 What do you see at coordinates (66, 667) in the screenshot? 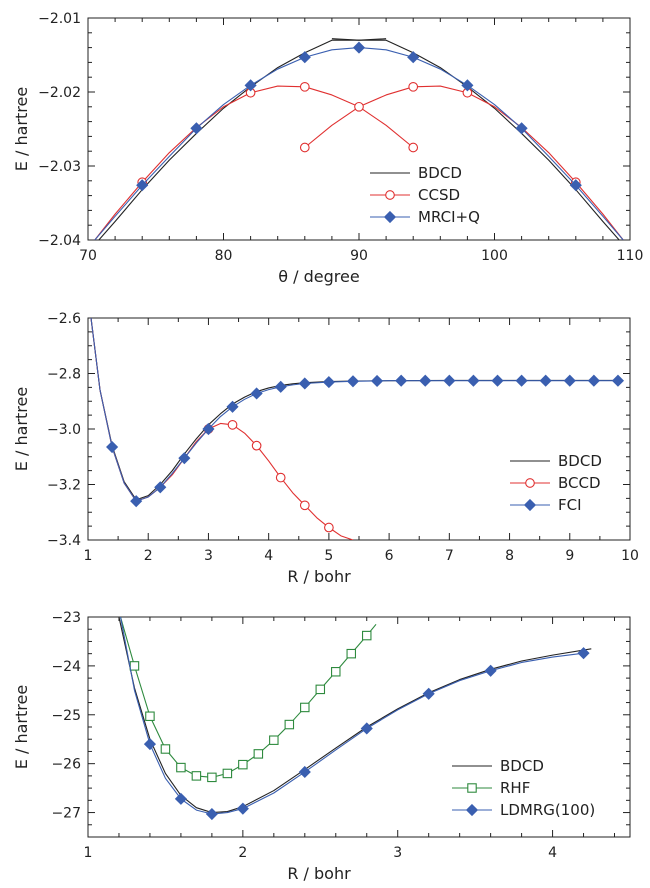
I see `y-tick-label: −24` at bounding box center [66, 667].